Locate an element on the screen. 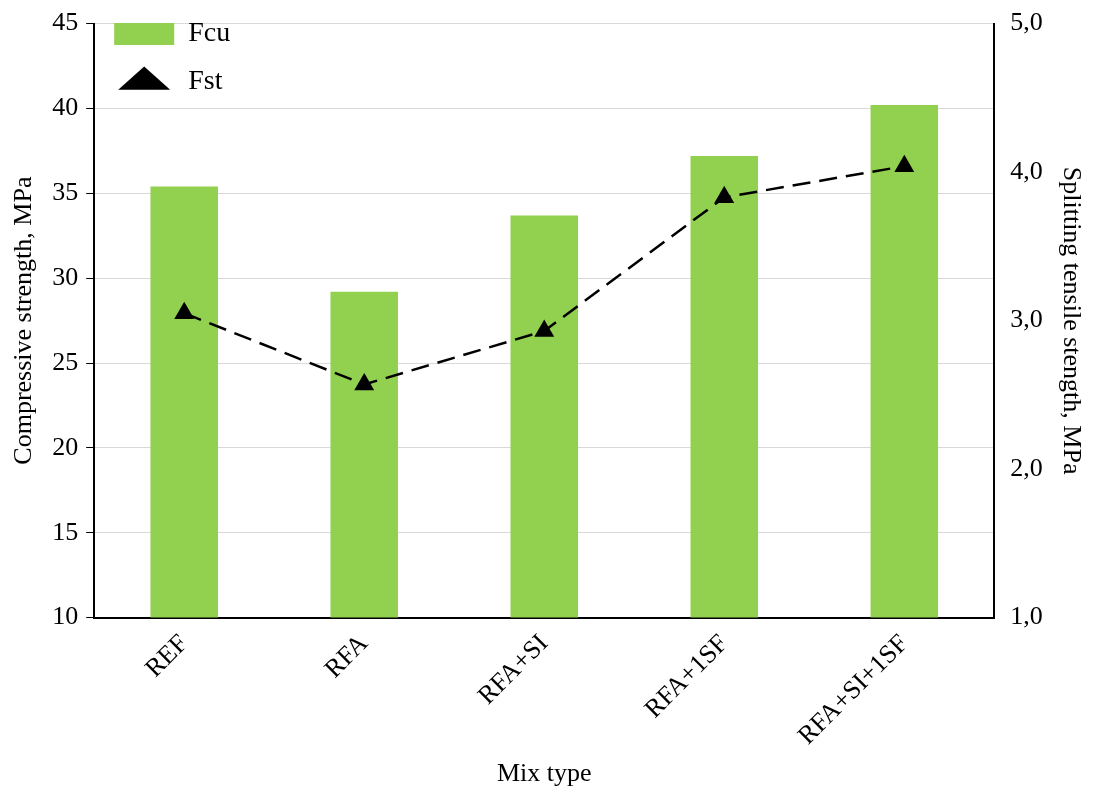 Image resolution: width=1100 pixels, height=799 pixels. y2-axis-title: Splitting tensile stength, MPa is located at coordinates (1072, 320).